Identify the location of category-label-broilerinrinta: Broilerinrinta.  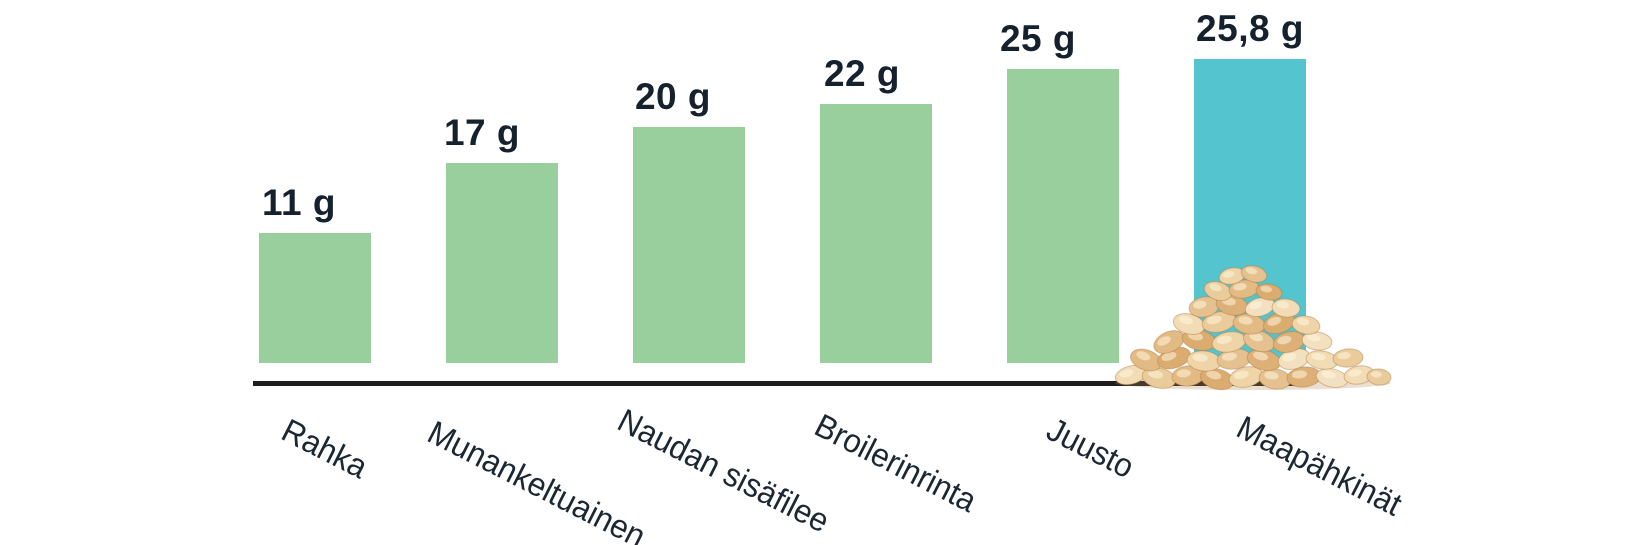
(896, 463).